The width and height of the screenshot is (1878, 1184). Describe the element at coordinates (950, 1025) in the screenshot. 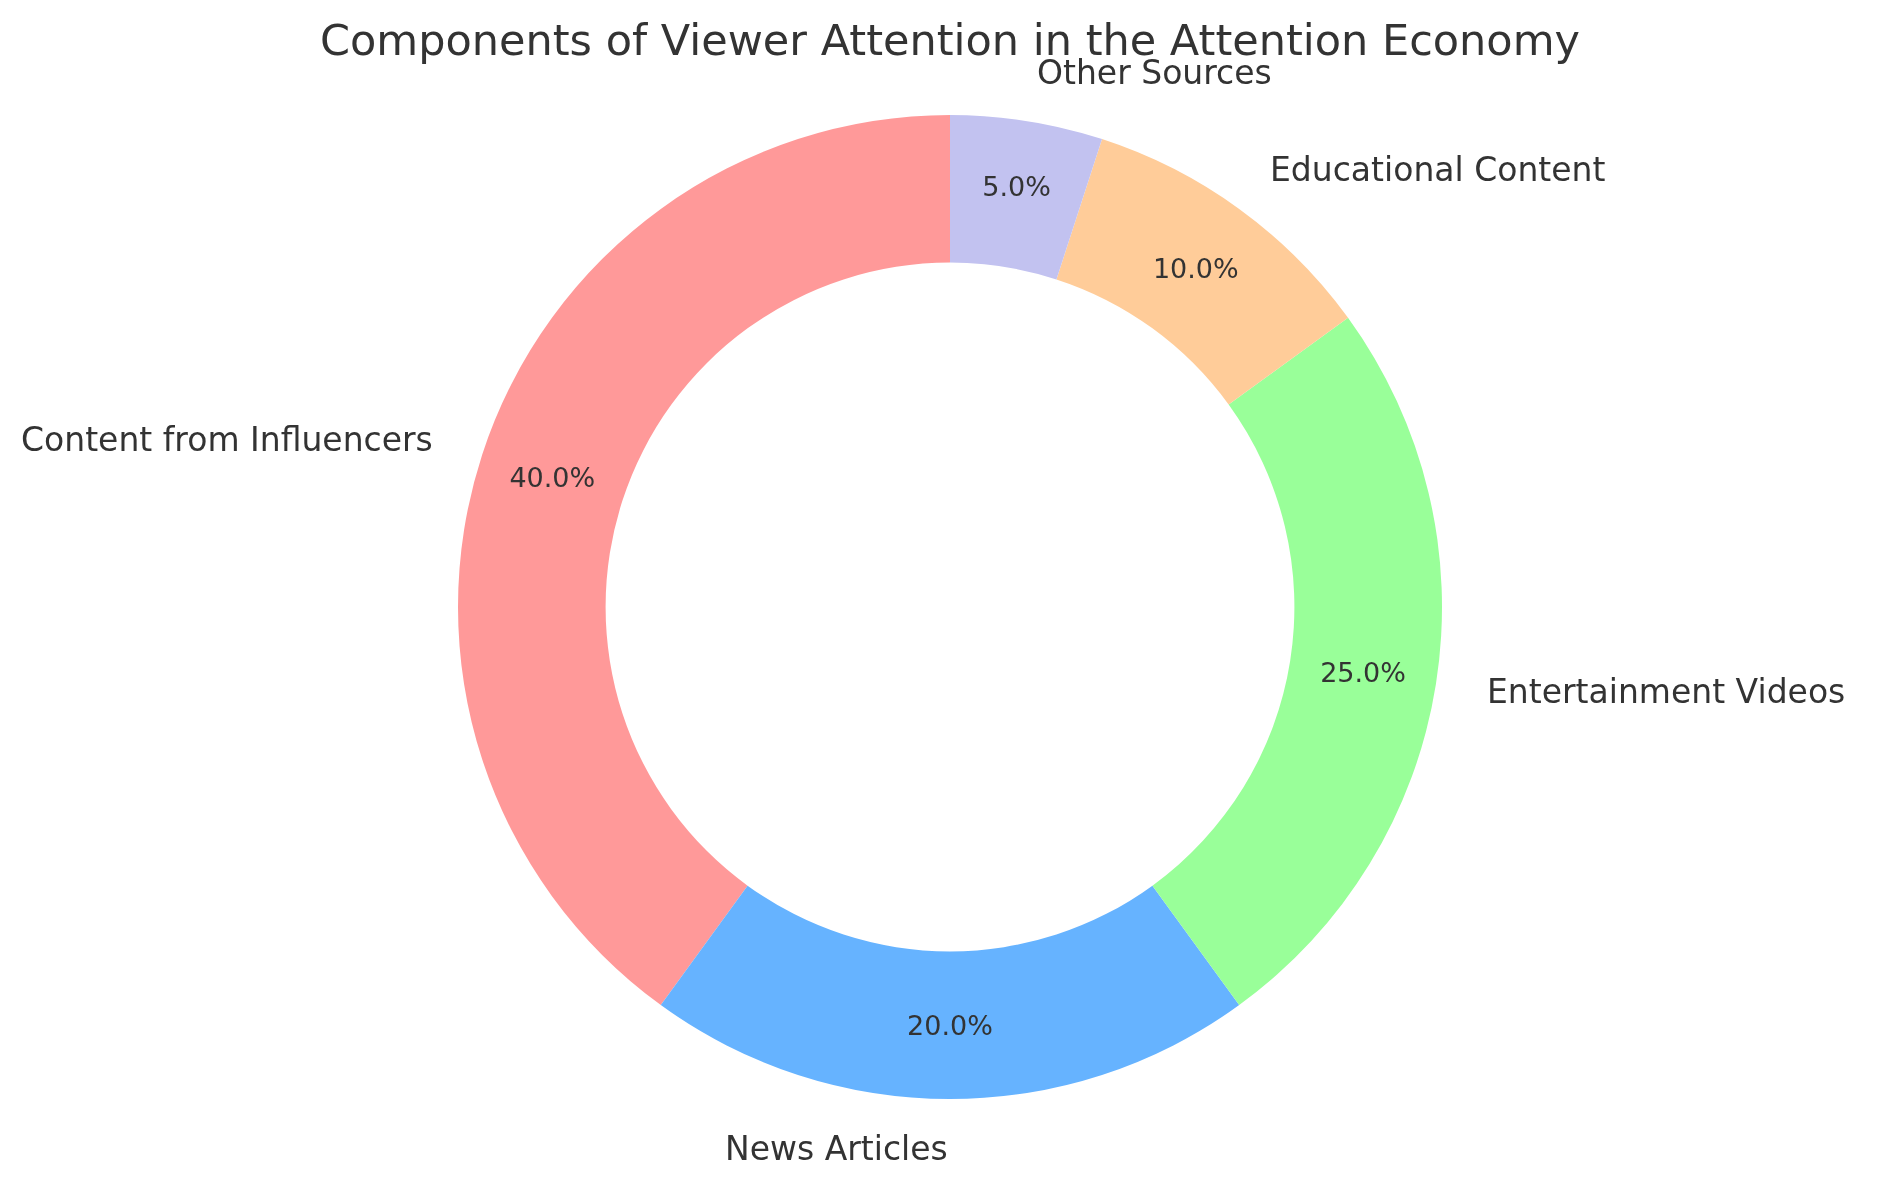

I see `data-label: 20.0%` at that location.